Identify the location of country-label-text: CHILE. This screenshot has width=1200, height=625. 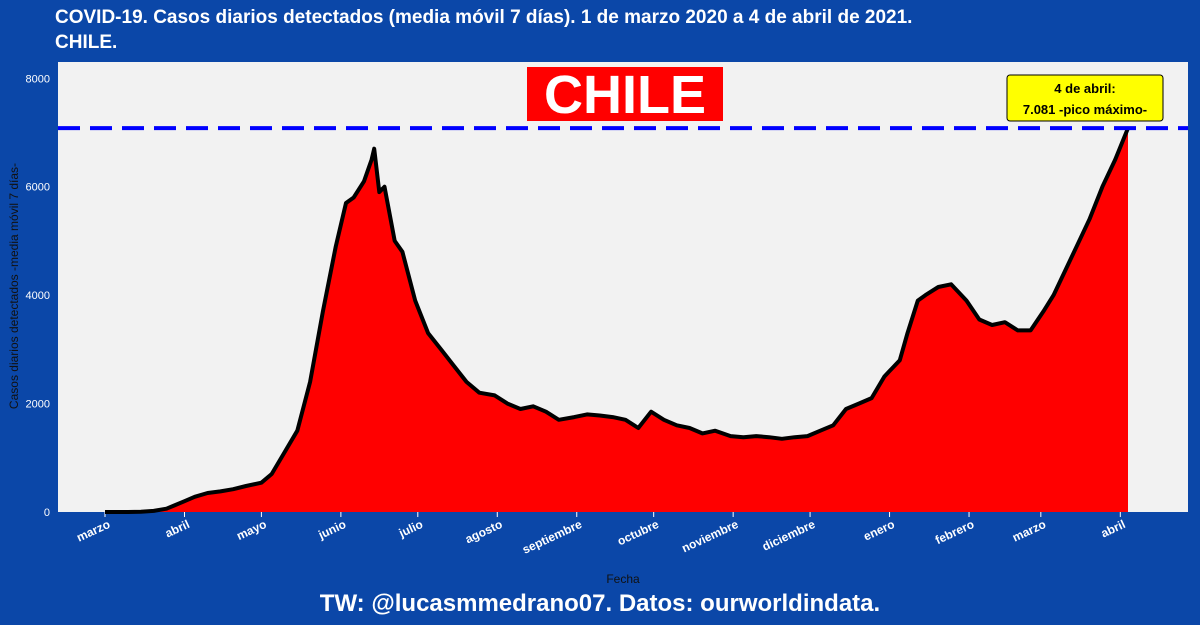
(625, 95).